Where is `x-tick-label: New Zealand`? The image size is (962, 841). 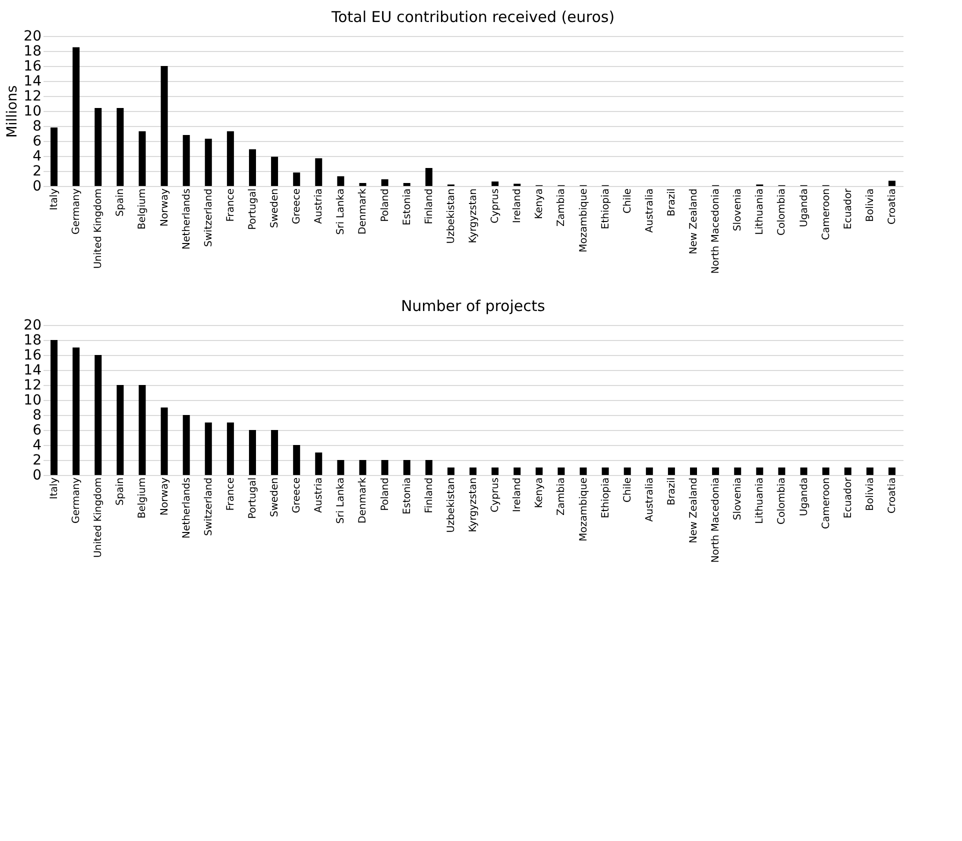
x-tick-label: New Zealand is located at coordinates (694, 511).